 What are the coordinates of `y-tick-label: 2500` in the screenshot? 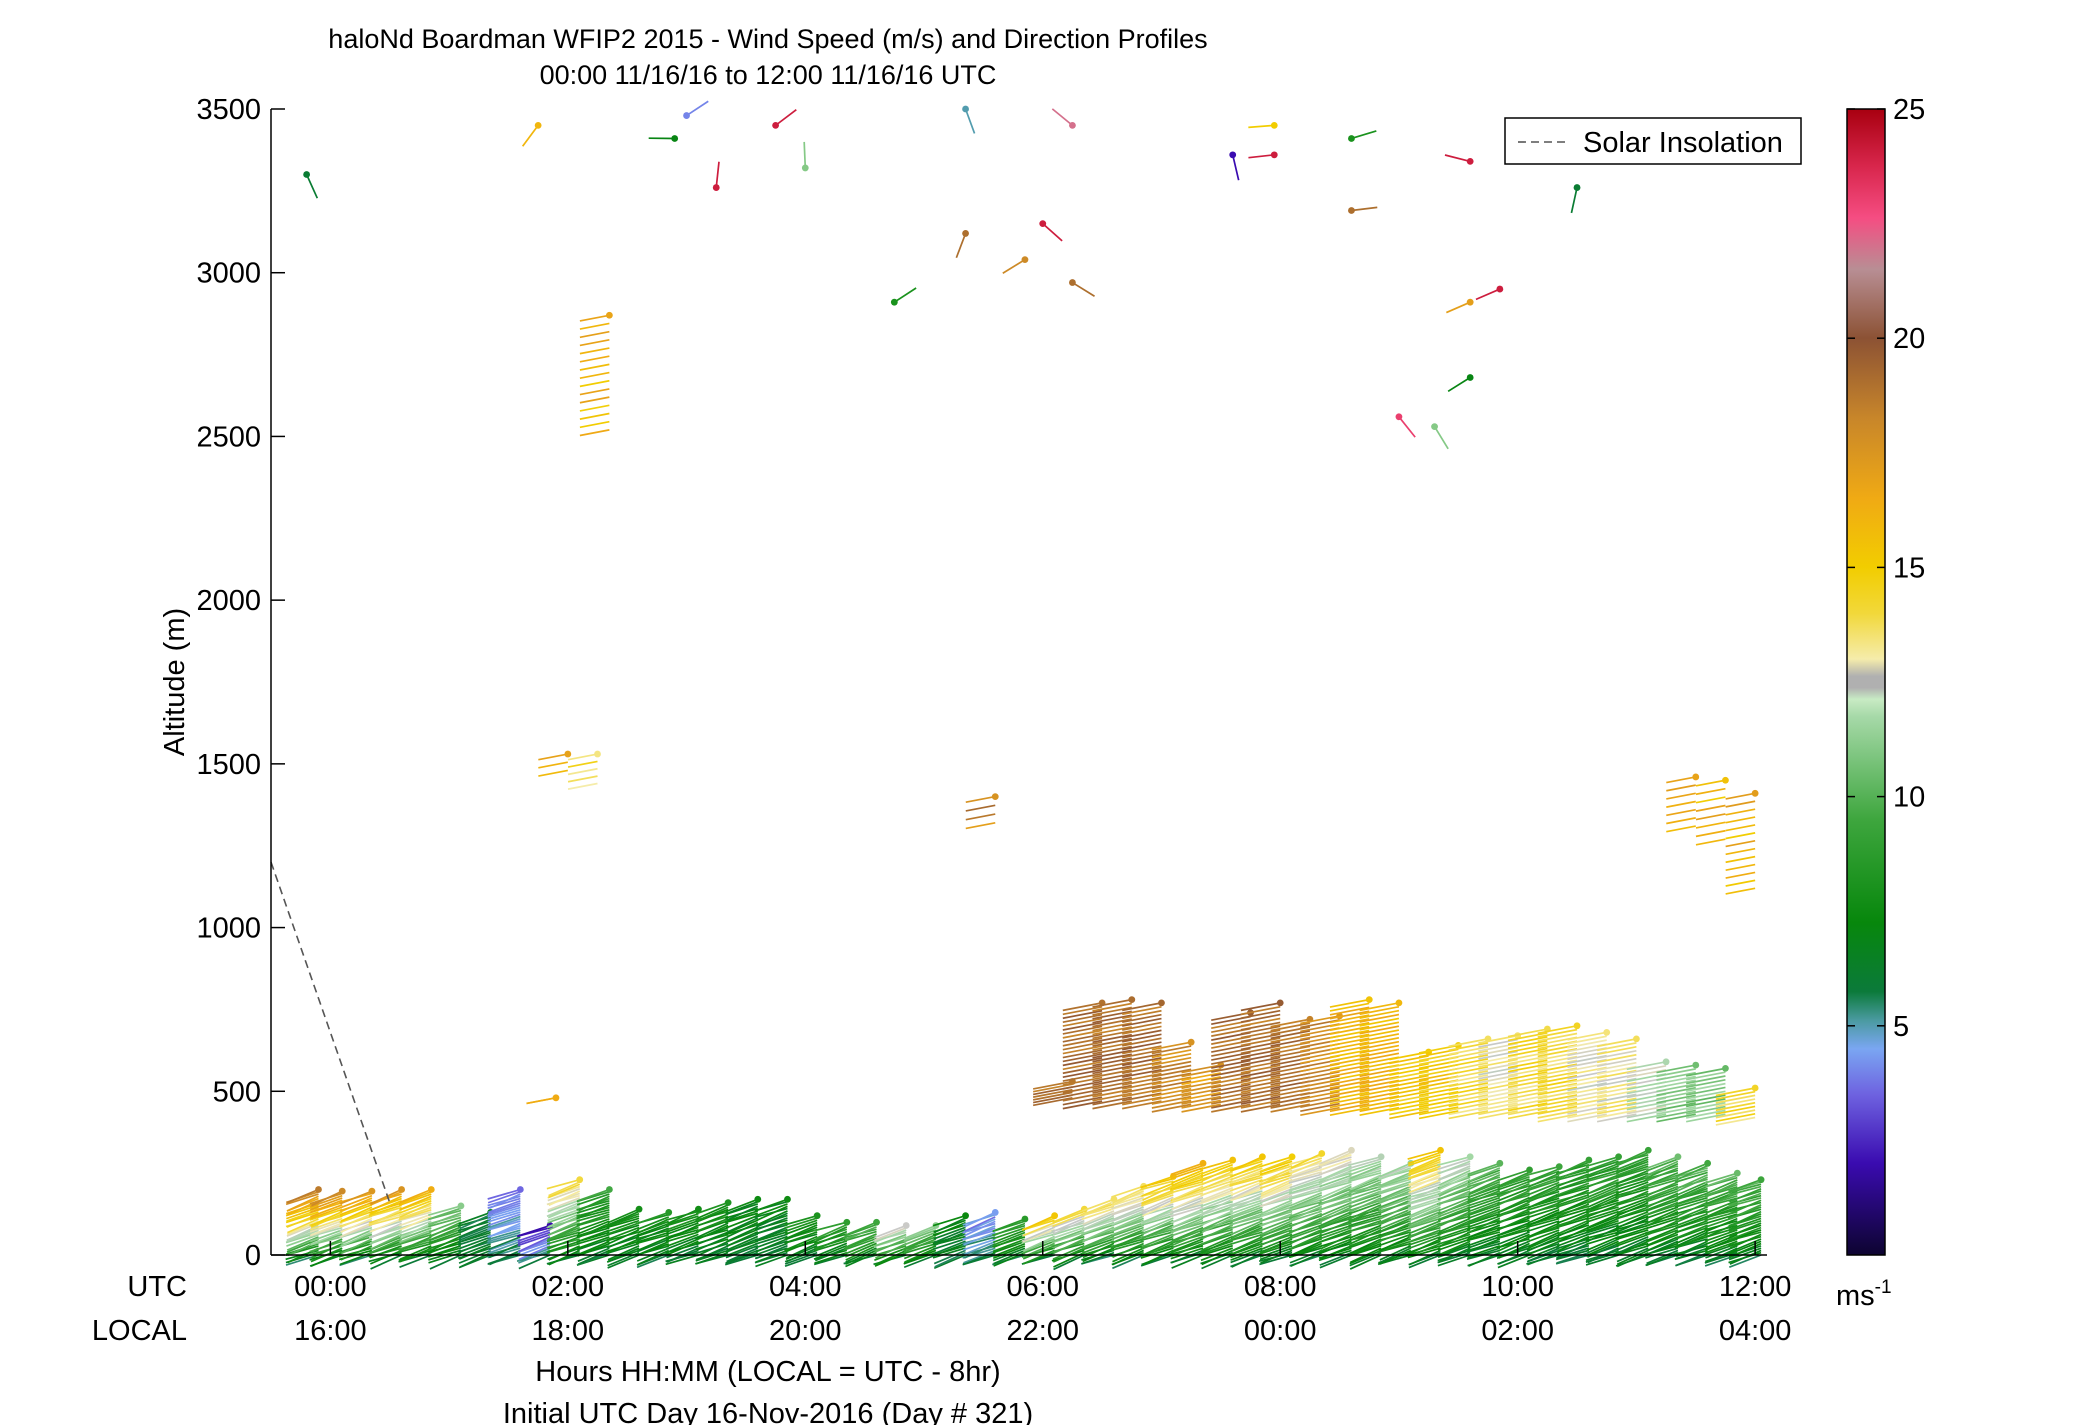 It's located at (228, 437).